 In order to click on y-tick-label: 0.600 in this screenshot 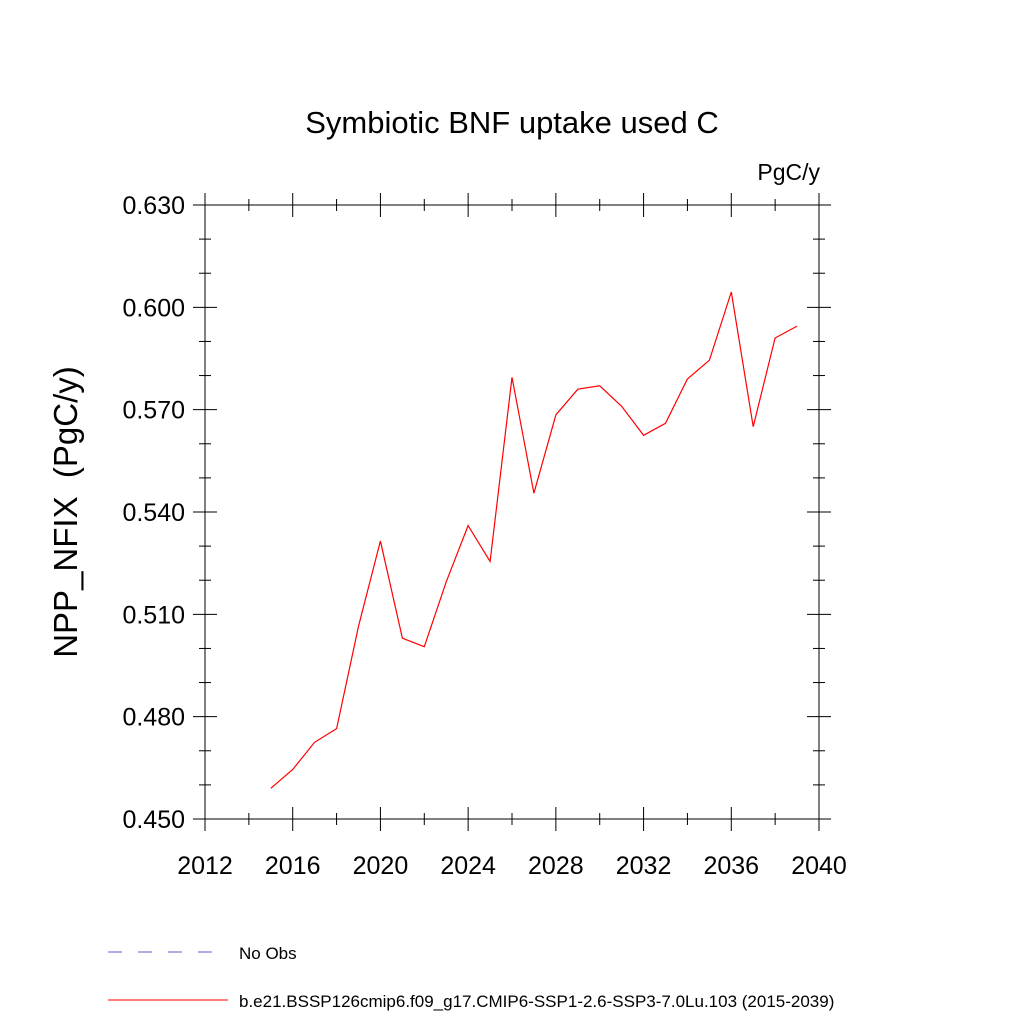, I will do `click(153, 308)`.